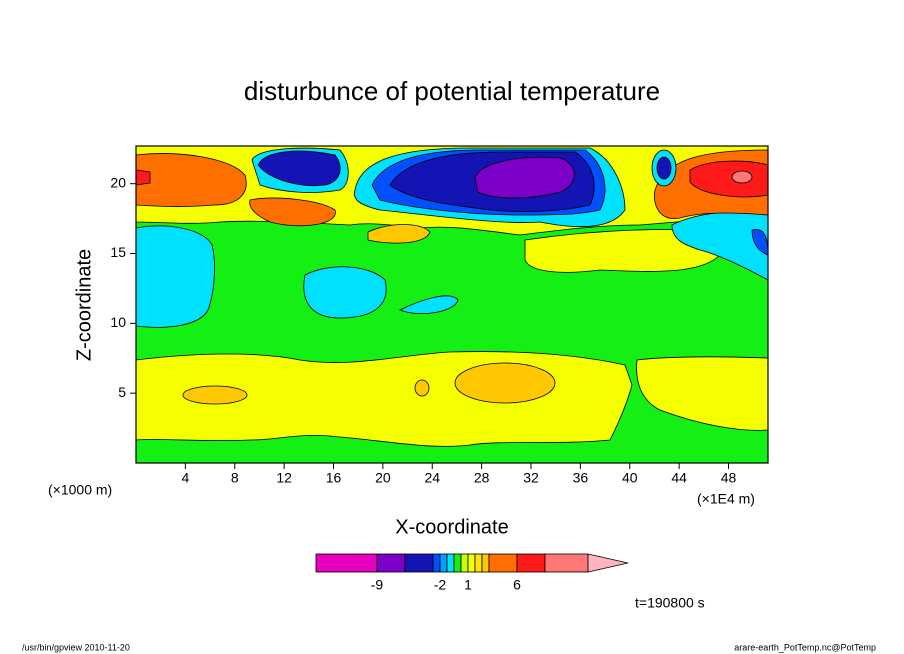  Describe the element at coordinates (76, 647) in the screenshot. I see `footer-left: /usr/bin/gpview 2010-11-20` at that location.